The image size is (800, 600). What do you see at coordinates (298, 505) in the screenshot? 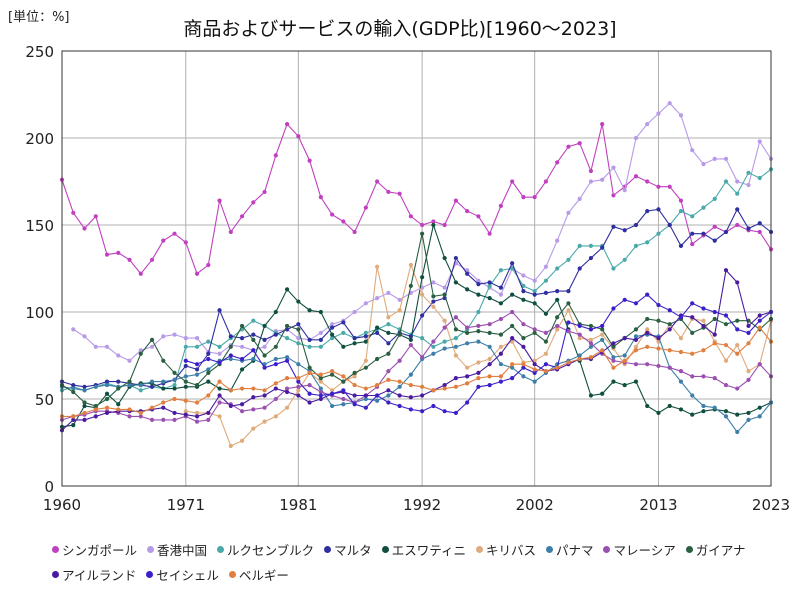
I see `x-tick-label: 1981` at bounding box center [298, 505].